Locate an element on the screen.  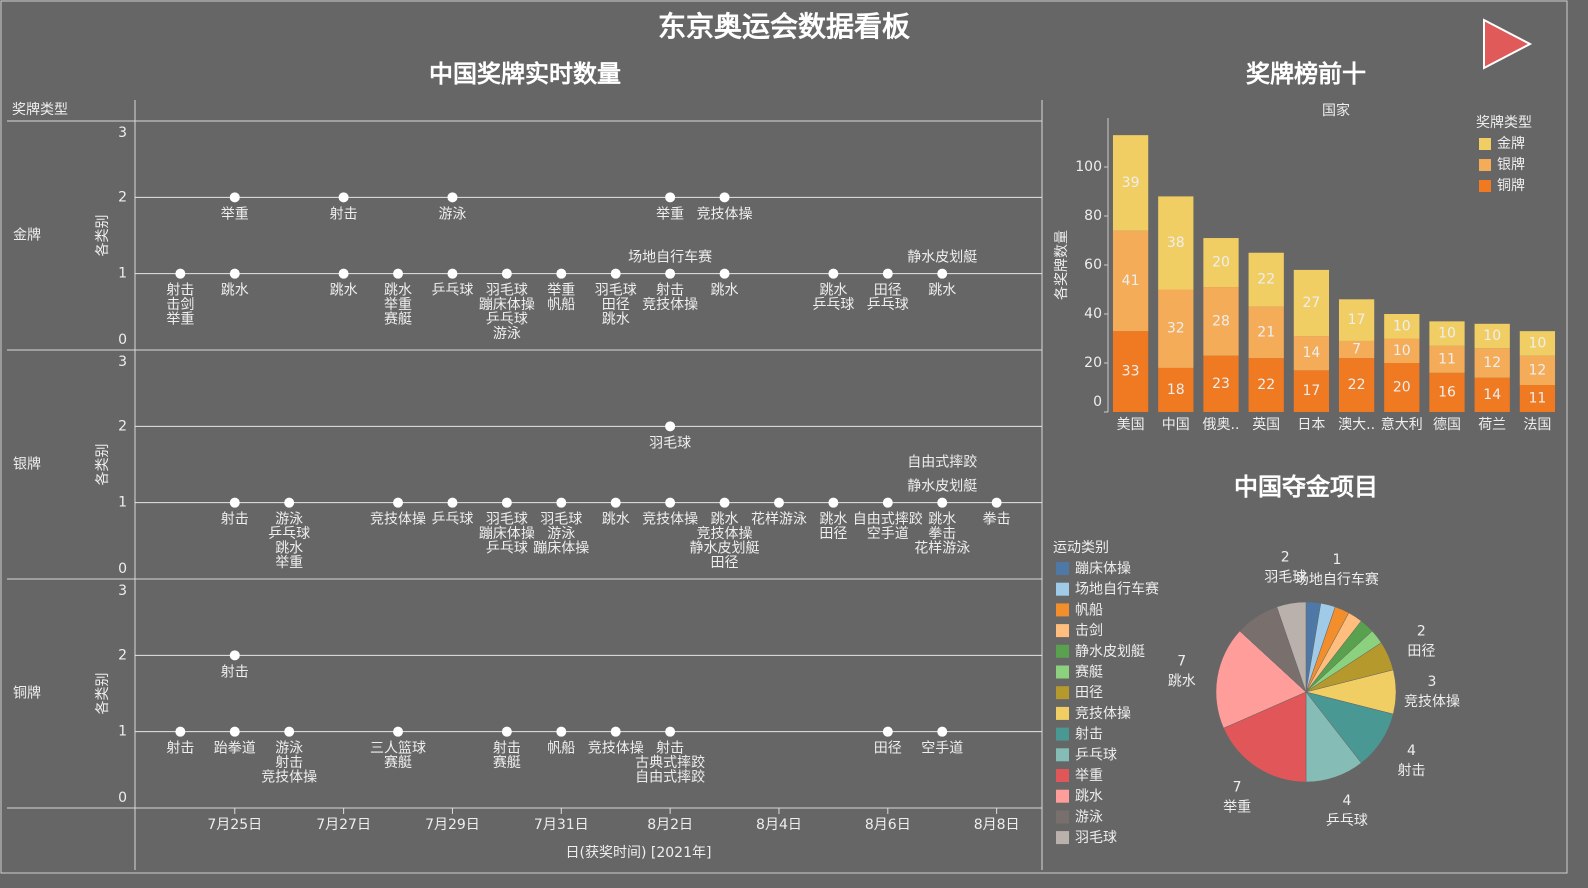
bar-value-label: 18 is located at coordinates (1176, 390).